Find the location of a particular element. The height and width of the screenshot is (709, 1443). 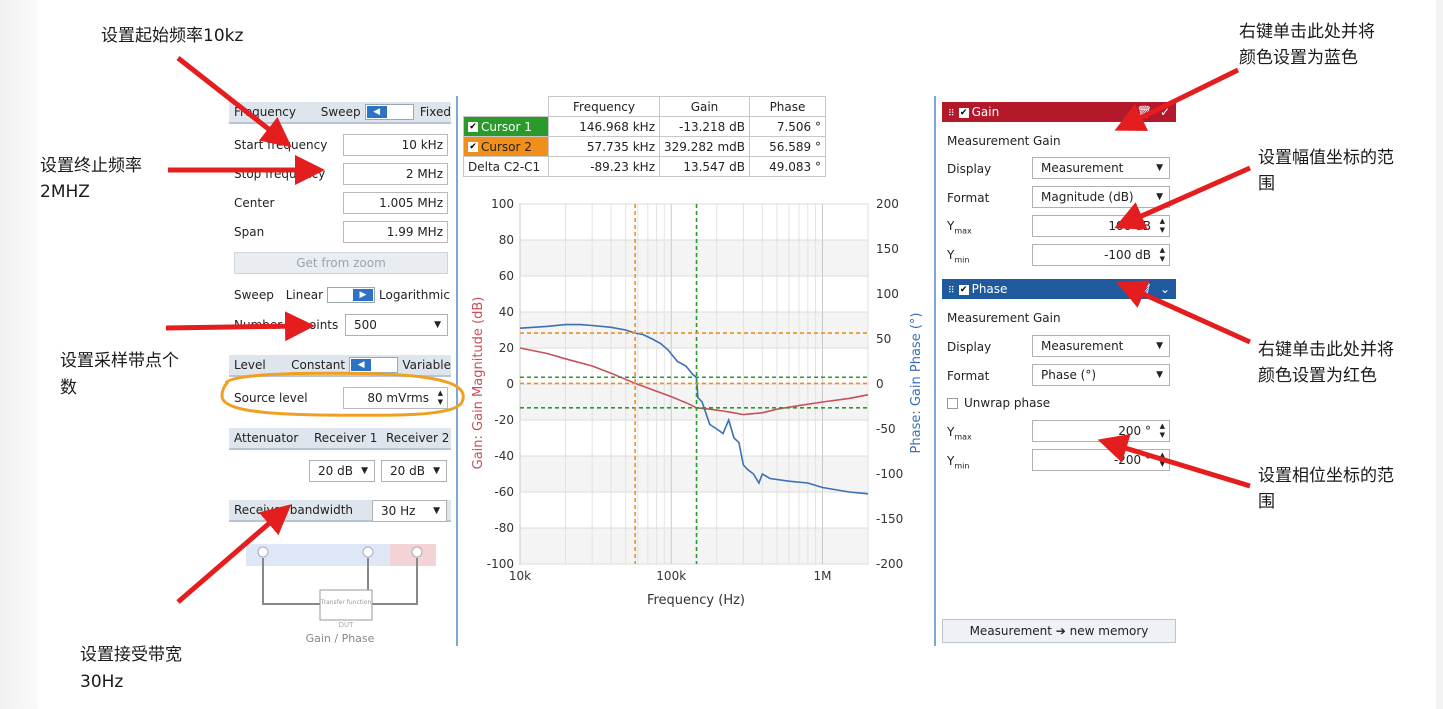

gain-trace-header: ⠿ ✔ Gain 🗑 ✓ is located at coordinates (1059, 112).